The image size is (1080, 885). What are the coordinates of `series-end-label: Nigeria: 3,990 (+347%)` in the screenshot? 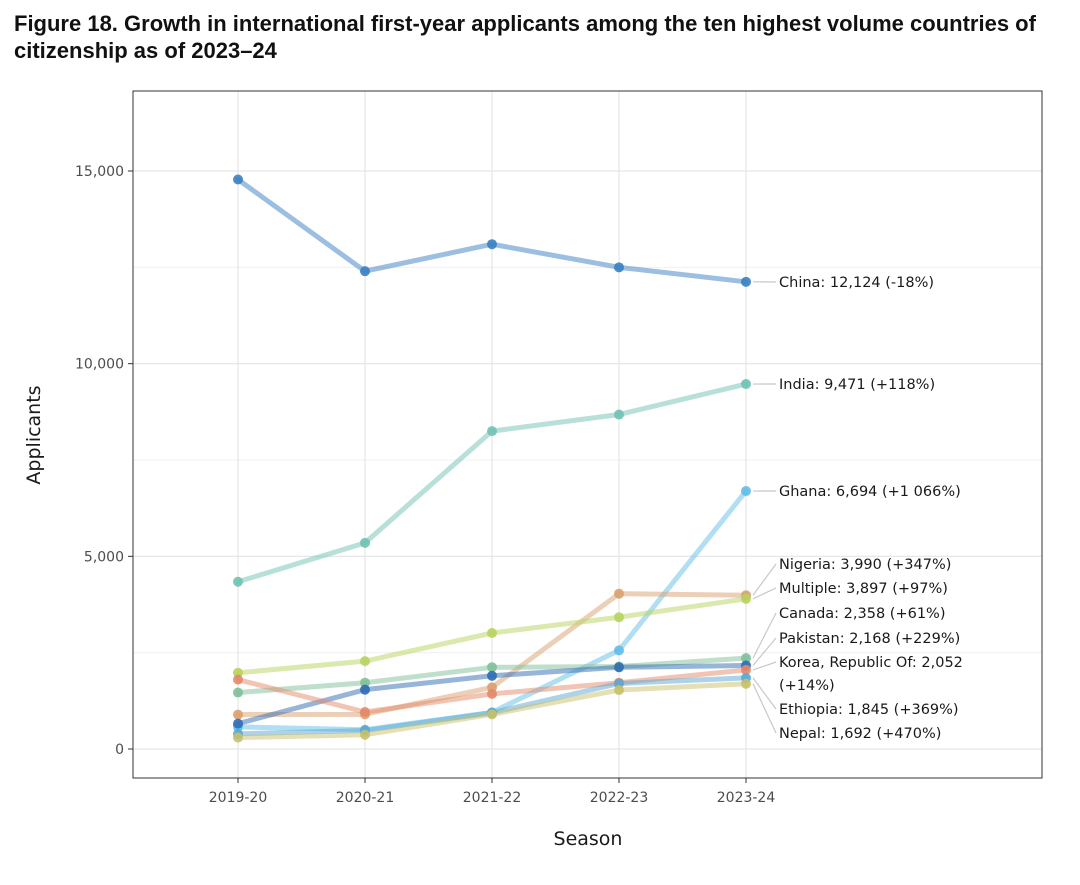 It's located at (865, 565).